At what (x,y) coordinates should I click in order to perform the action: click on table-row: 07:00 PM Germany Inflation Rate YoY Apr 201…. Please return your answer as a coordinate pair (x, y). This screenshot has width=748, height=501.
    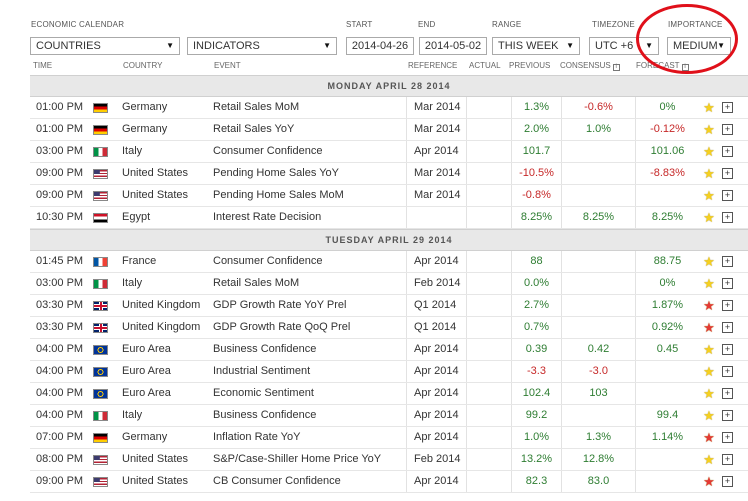
    Looking at the image, I should click on (389, 438).